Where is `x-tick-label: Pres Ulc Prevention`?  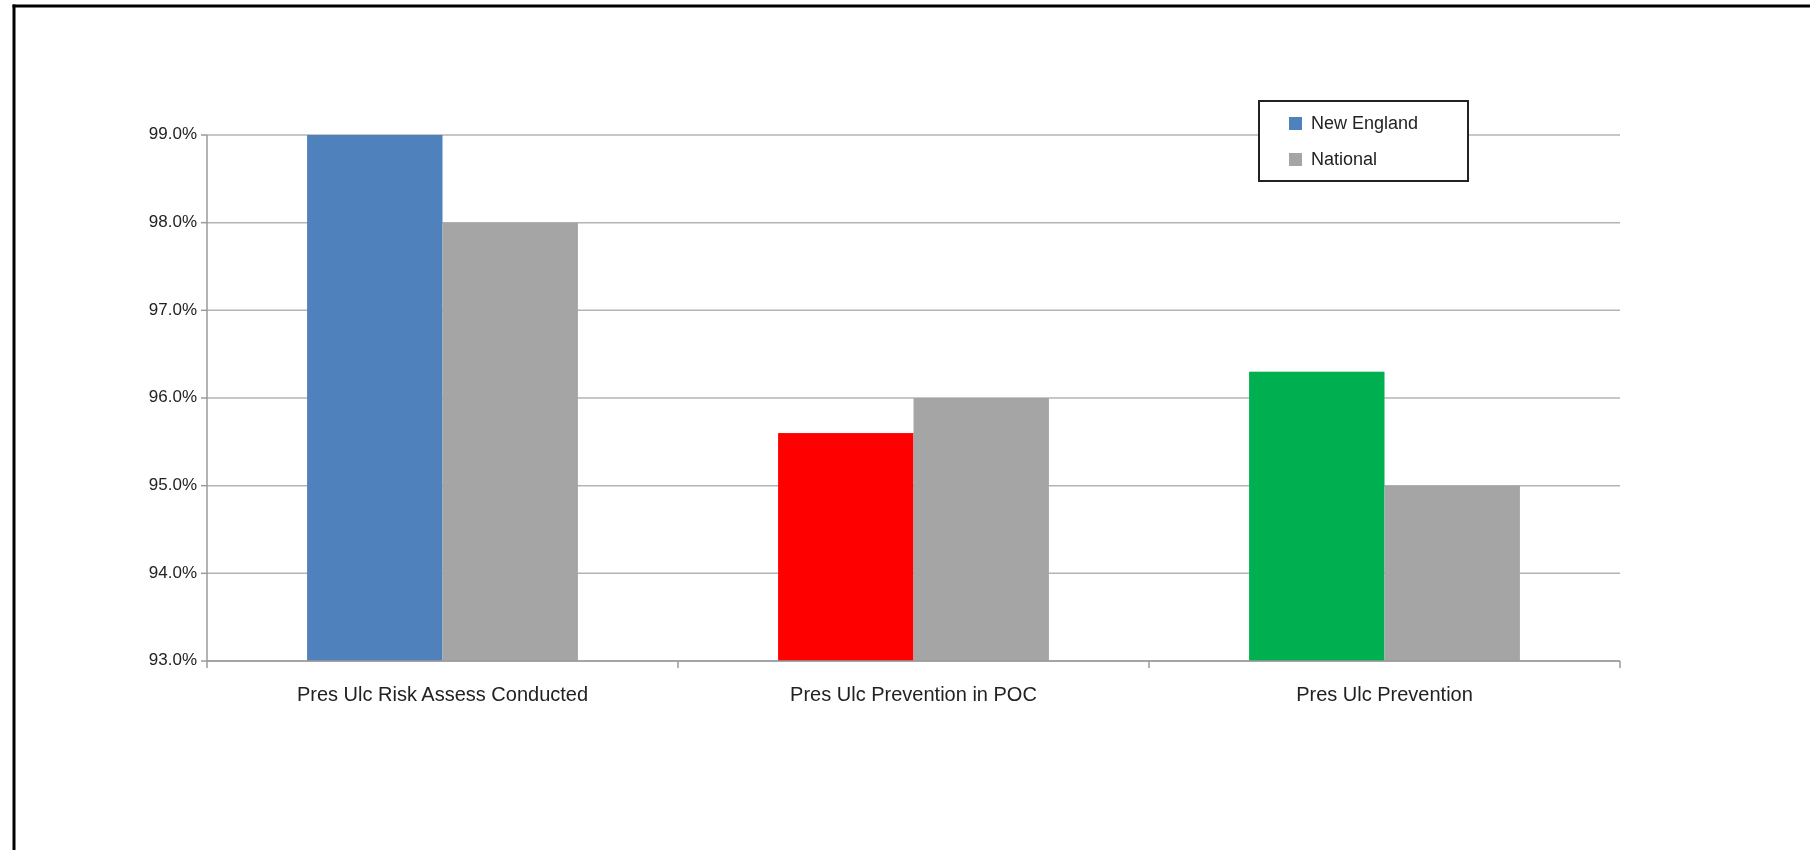
x-tick-label: Pres Ulc Prevention is located at coordinates (1384, 694).